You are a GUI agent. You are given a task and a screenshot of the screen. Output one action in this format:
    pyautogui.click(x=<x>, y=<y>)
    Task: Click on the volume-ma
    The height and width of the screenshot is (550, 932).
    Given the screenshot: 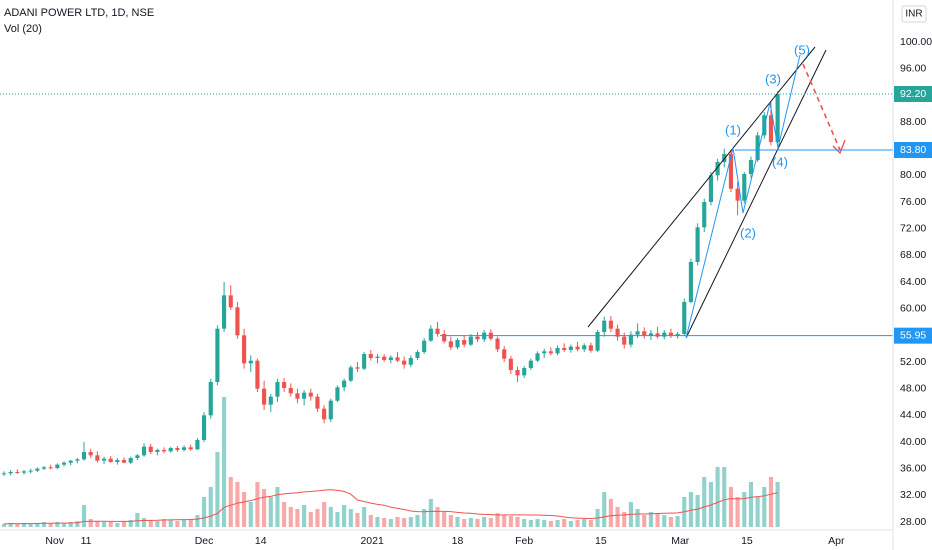 What is the action you would take?
    pyautogui.click(x=390, y=507)
    